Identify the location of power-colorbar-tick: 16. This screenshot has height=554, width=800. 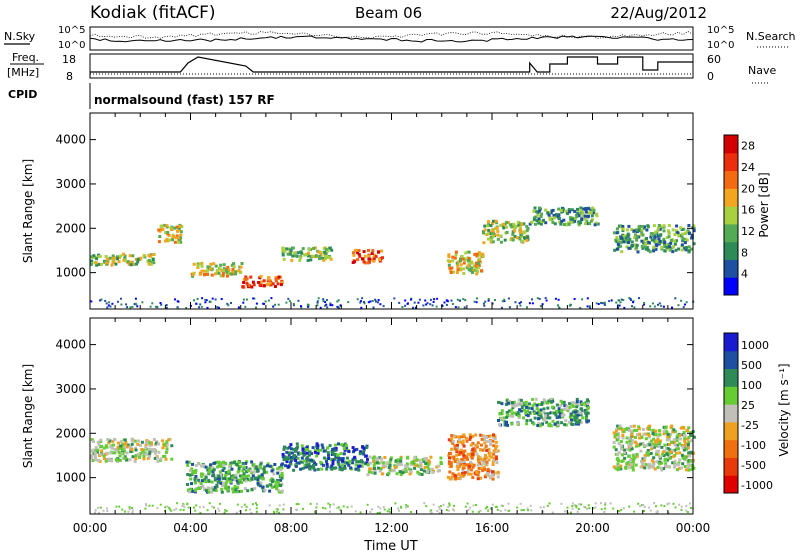
(748, 210).